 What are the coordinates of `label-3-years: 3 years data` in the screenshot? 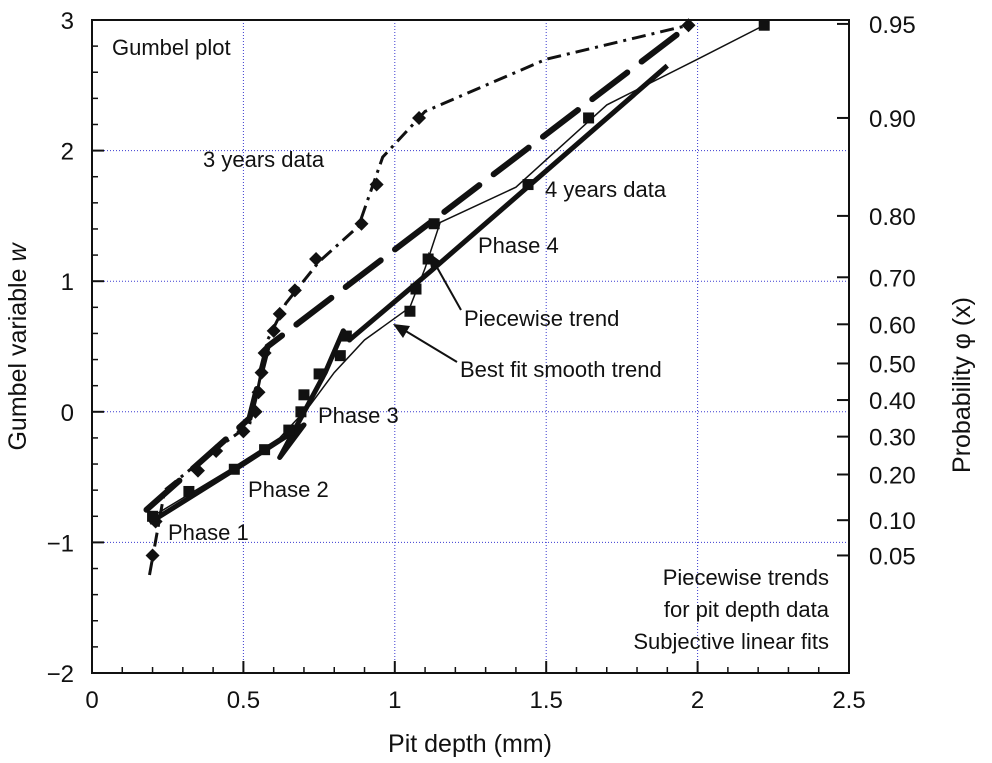 It's located at (264, 159).